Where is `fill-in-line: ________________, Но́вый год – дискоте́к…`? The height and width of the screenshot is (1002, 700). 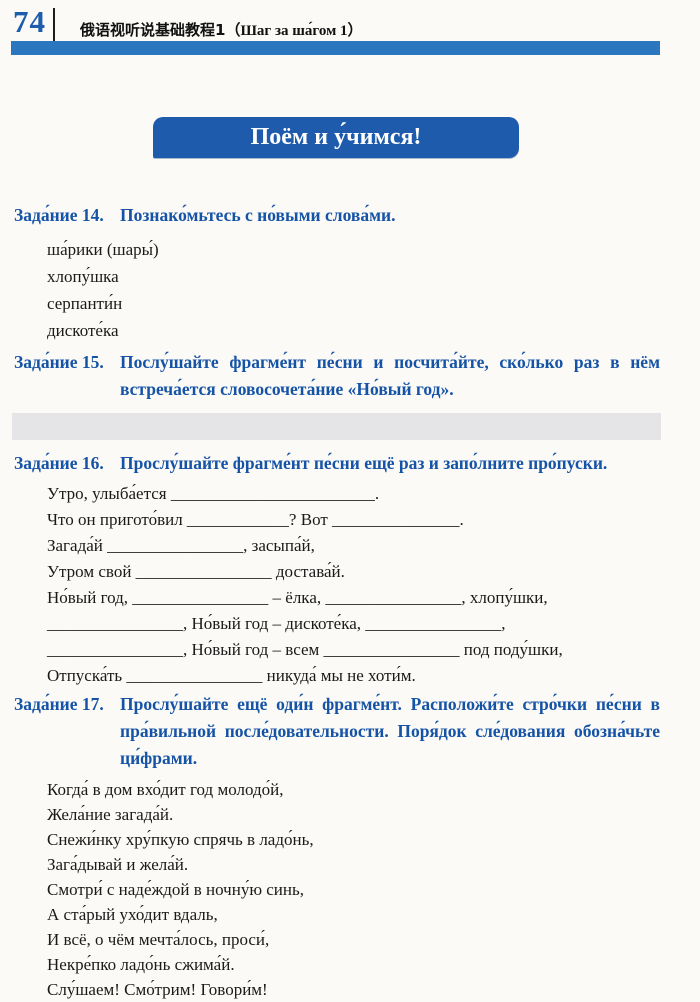 fill-in-line: ________________, Но́вый год – дискоте́к… is located at coordinates (276, 623).